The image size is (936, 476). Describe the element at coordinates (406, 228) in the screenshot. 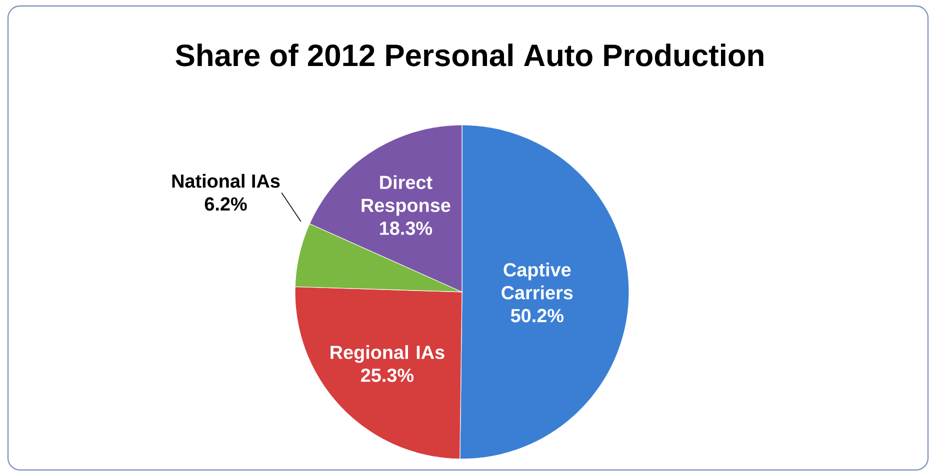

I see `data-label: 18.3%` at that location.